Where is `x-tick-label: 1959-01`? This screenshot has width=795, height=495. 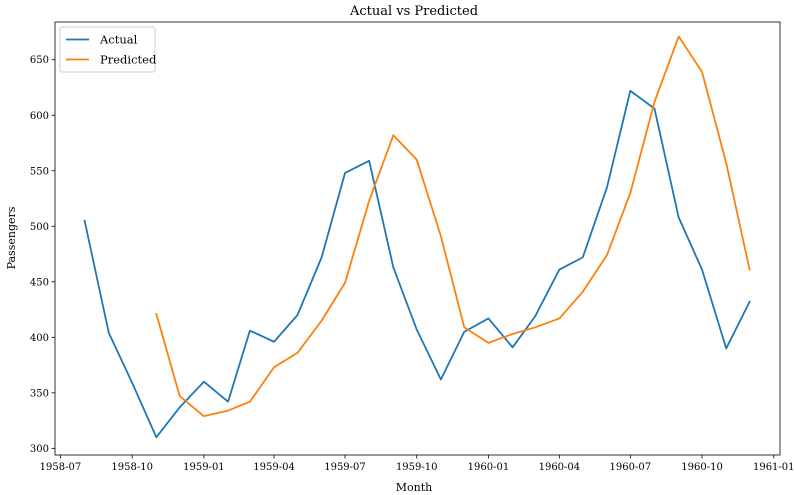 x-tick-label: 1959-01 is located at coordinates (204, 467).